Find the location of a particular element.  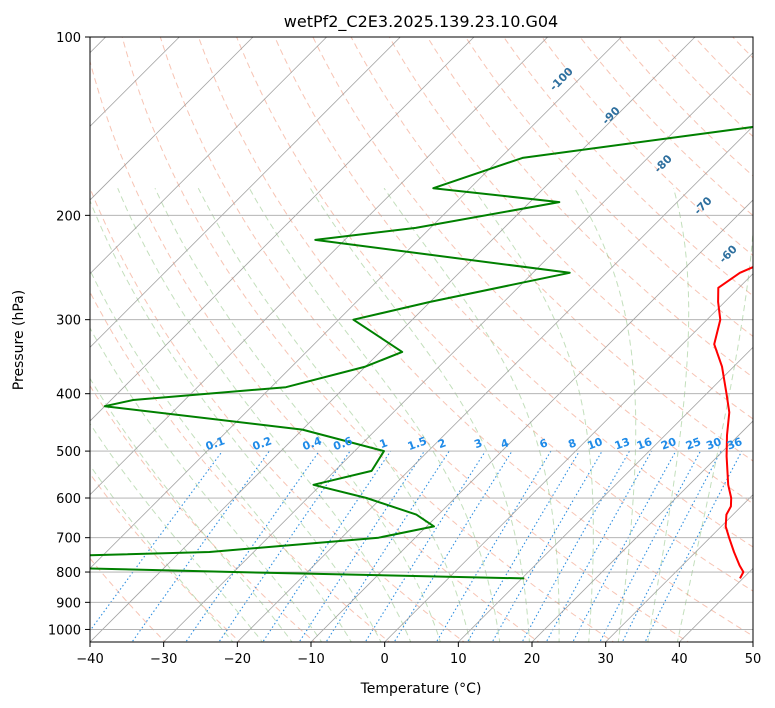

x-tick-label: 50 is located at coordinates (753, 659).